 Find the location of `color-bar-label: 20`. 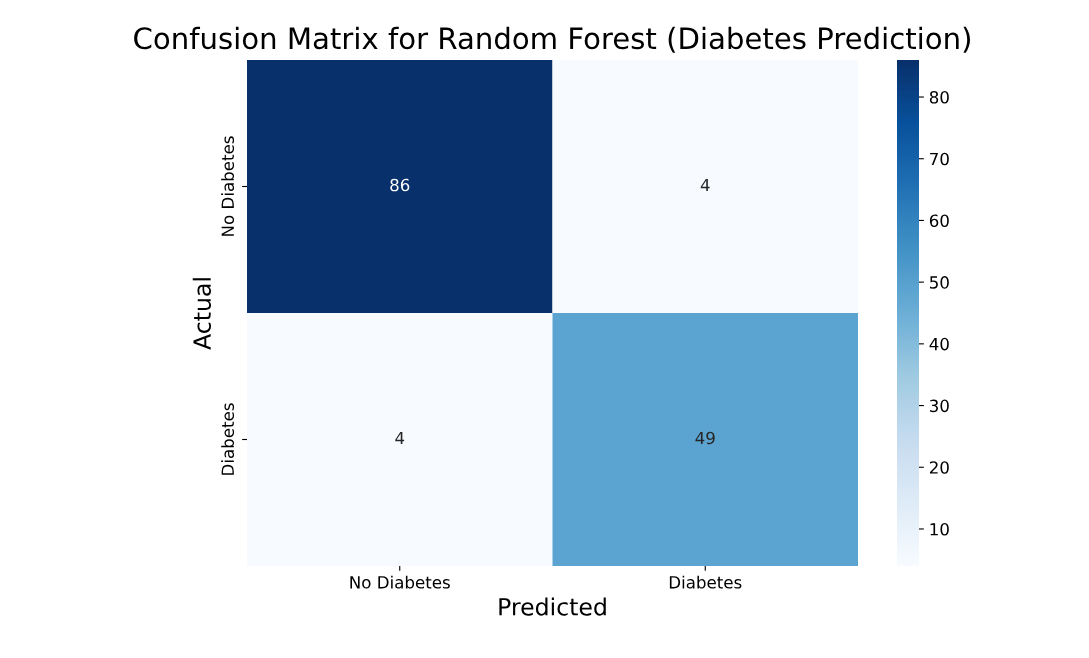

color-bar-label: 20 is located at coordinates (939, 467).